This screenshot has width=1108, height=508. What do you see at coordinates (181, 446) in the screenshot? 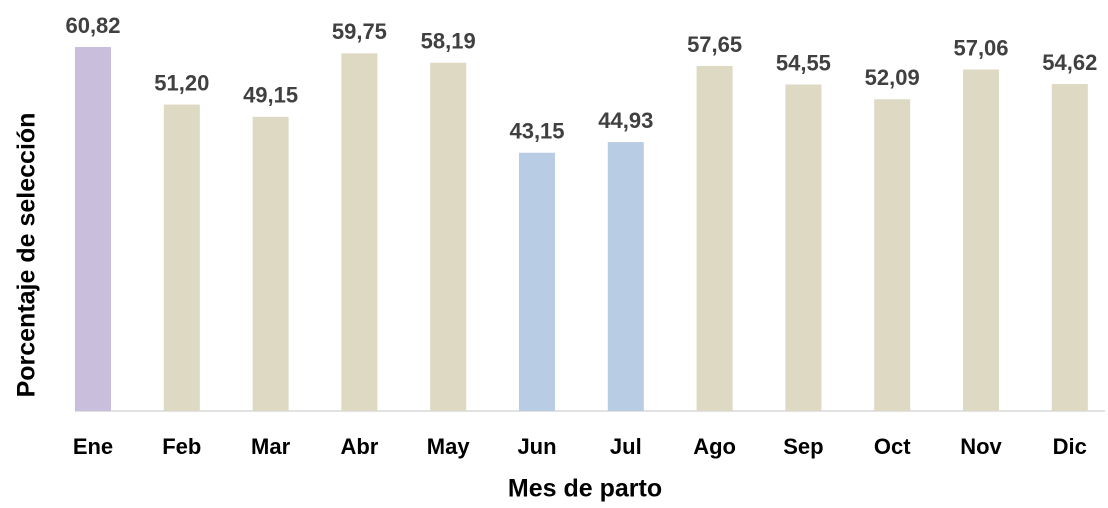
I see `x-tick-label: Feb` at bounding box center [181, 446].